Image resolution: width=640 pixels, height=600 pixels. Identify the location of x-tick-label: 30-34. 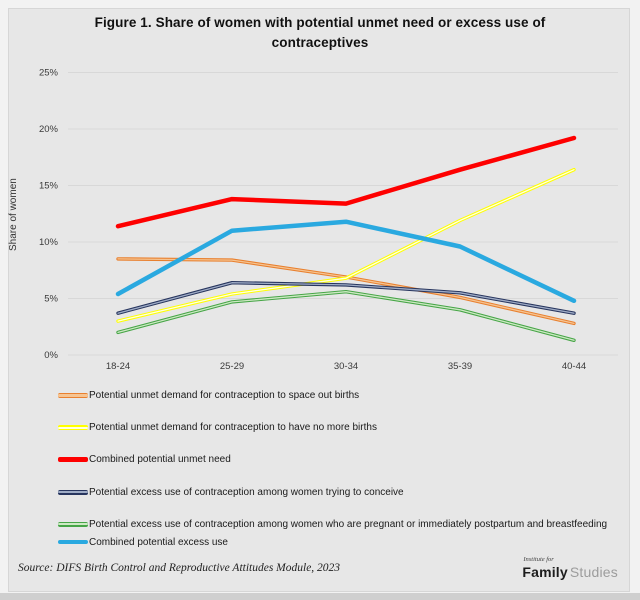
(346, 366).